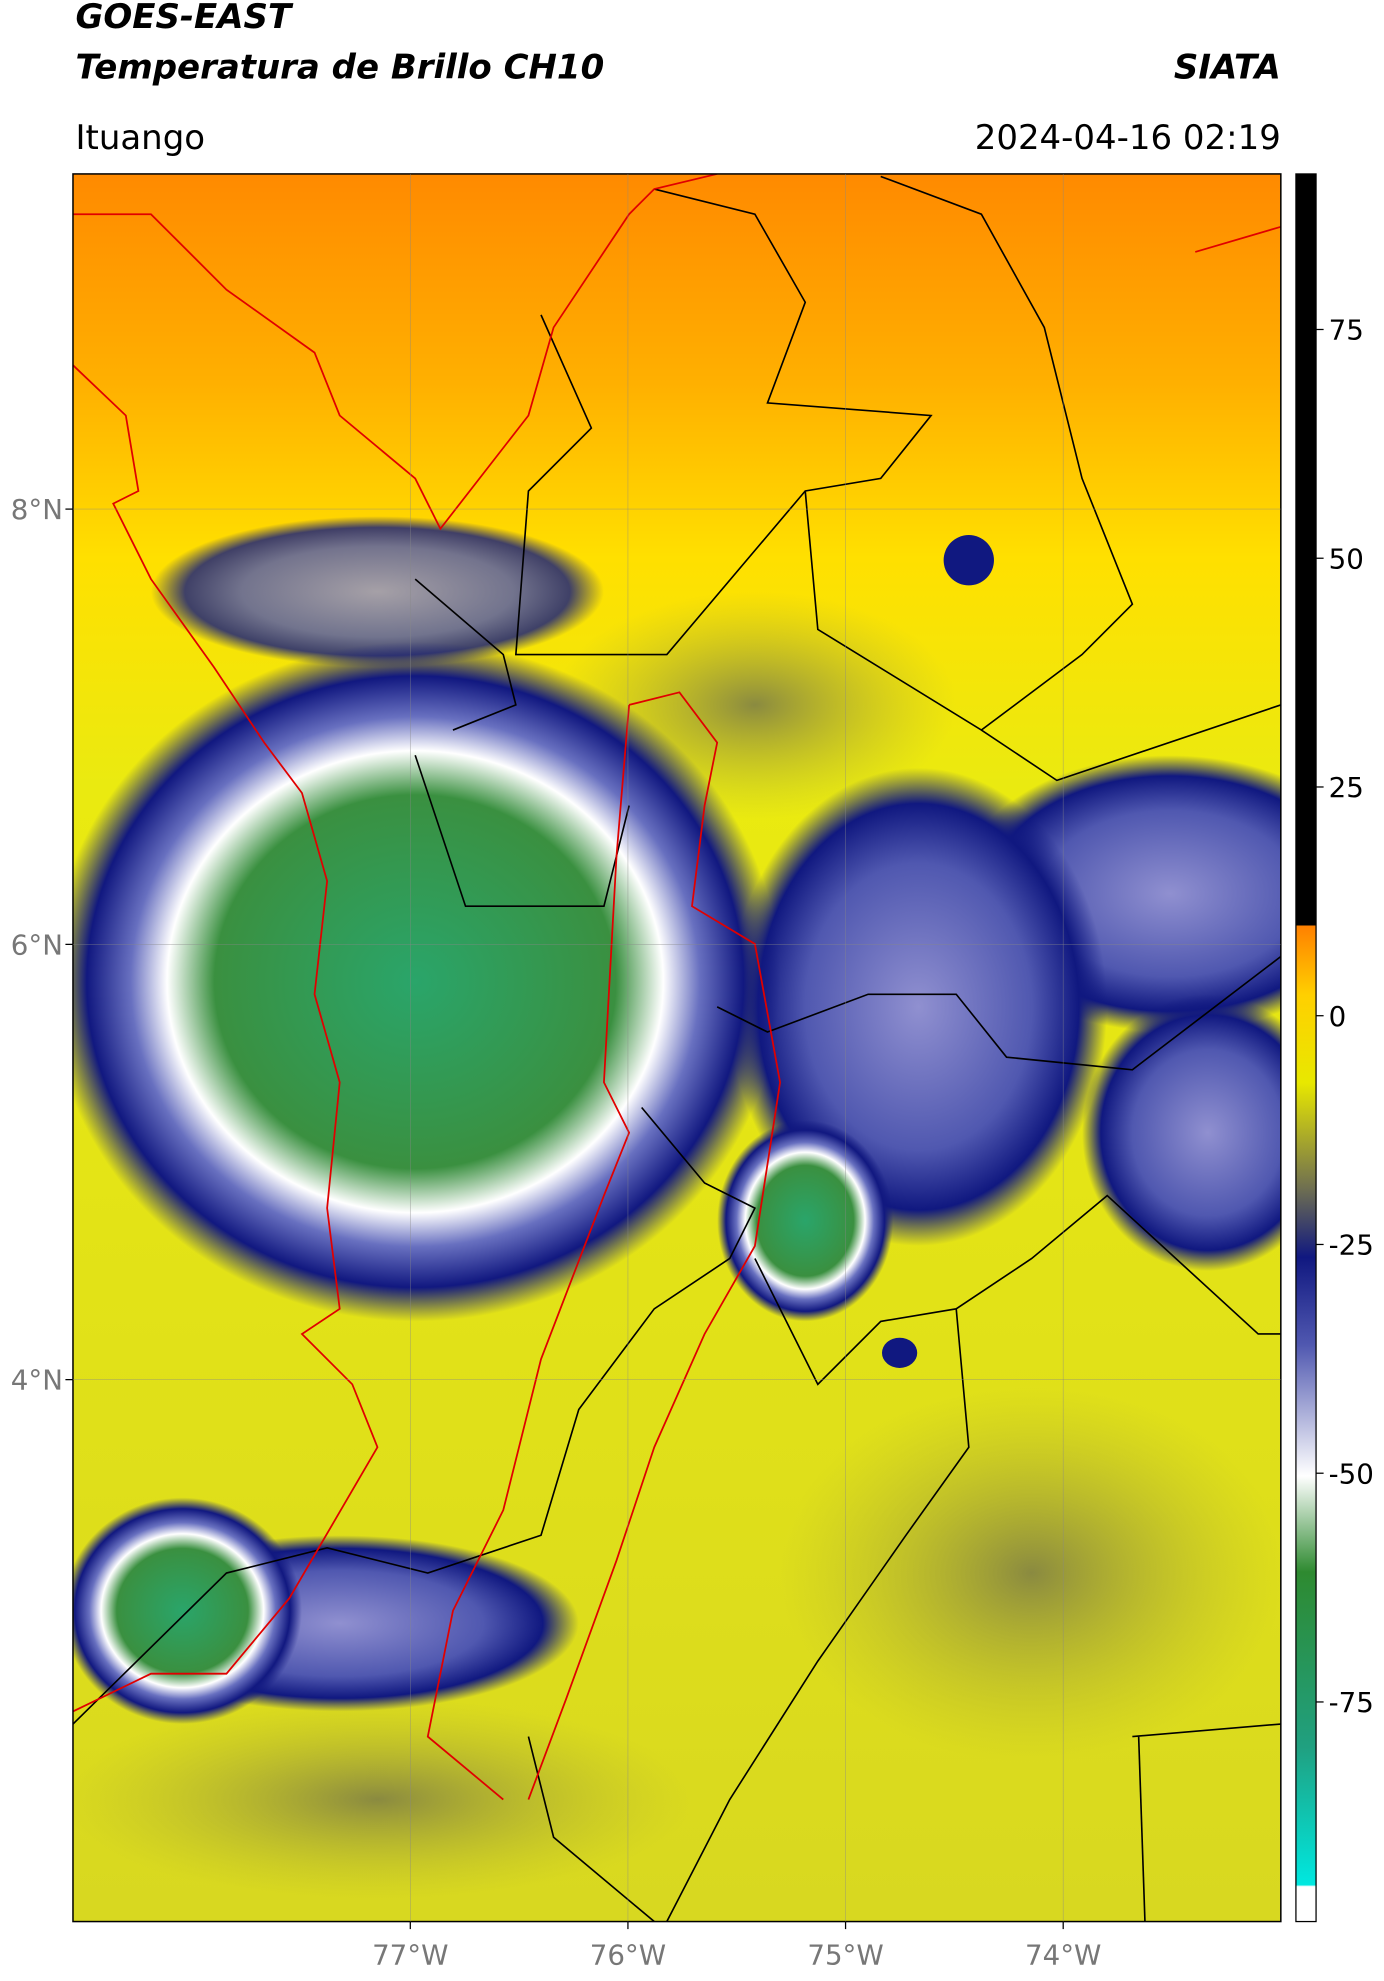 Image resolution: width=1384 pixels, height=1981 pixels. I want to click on datetime: 2024-04-16 02:19, so click(1128, 138).